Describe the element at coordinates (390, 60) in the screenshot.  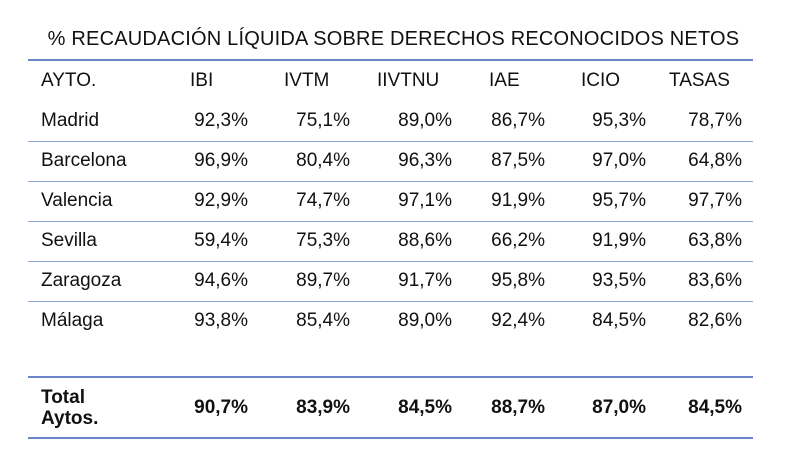
I see `top-rule` at that location.